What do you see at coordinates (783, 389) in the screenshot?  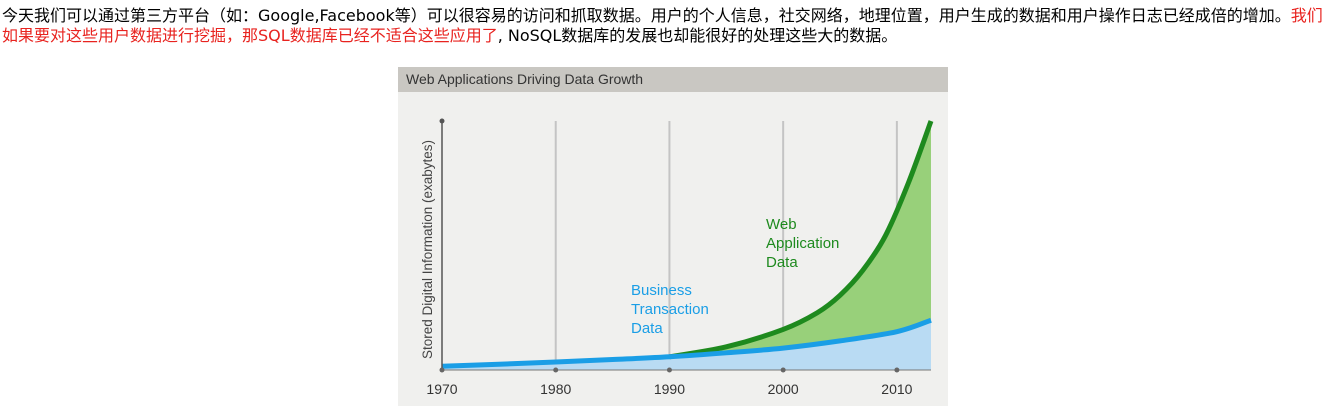 I see `x-tick-label-2000: 2000` at bounding box center [783, 389].